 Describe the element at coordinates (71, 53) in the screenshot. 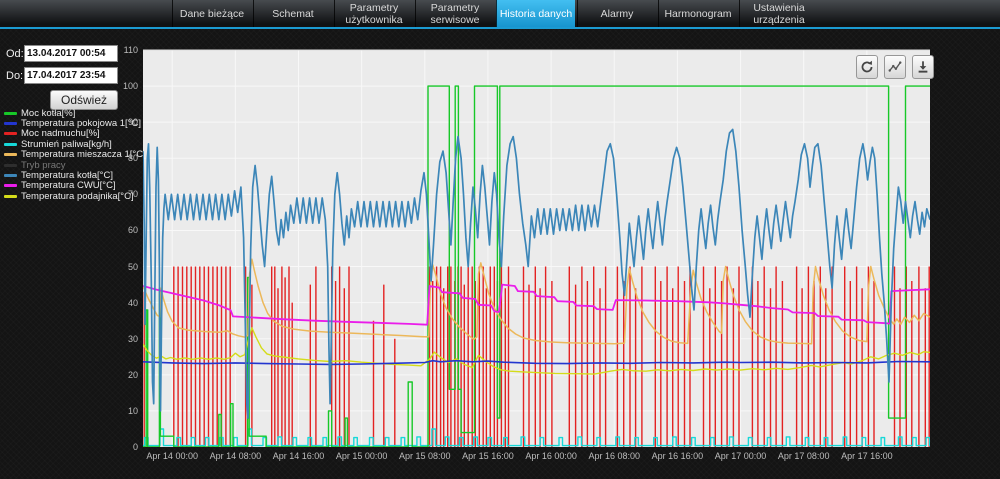

I see `date-from-input` at that location.